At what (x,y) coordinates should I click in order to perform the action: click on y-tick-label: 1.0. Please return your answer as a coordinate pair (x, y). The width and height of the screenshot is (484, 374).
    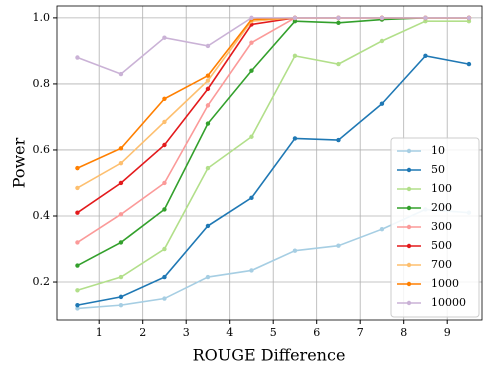
    Looking at the image, I should click on (42, 17).